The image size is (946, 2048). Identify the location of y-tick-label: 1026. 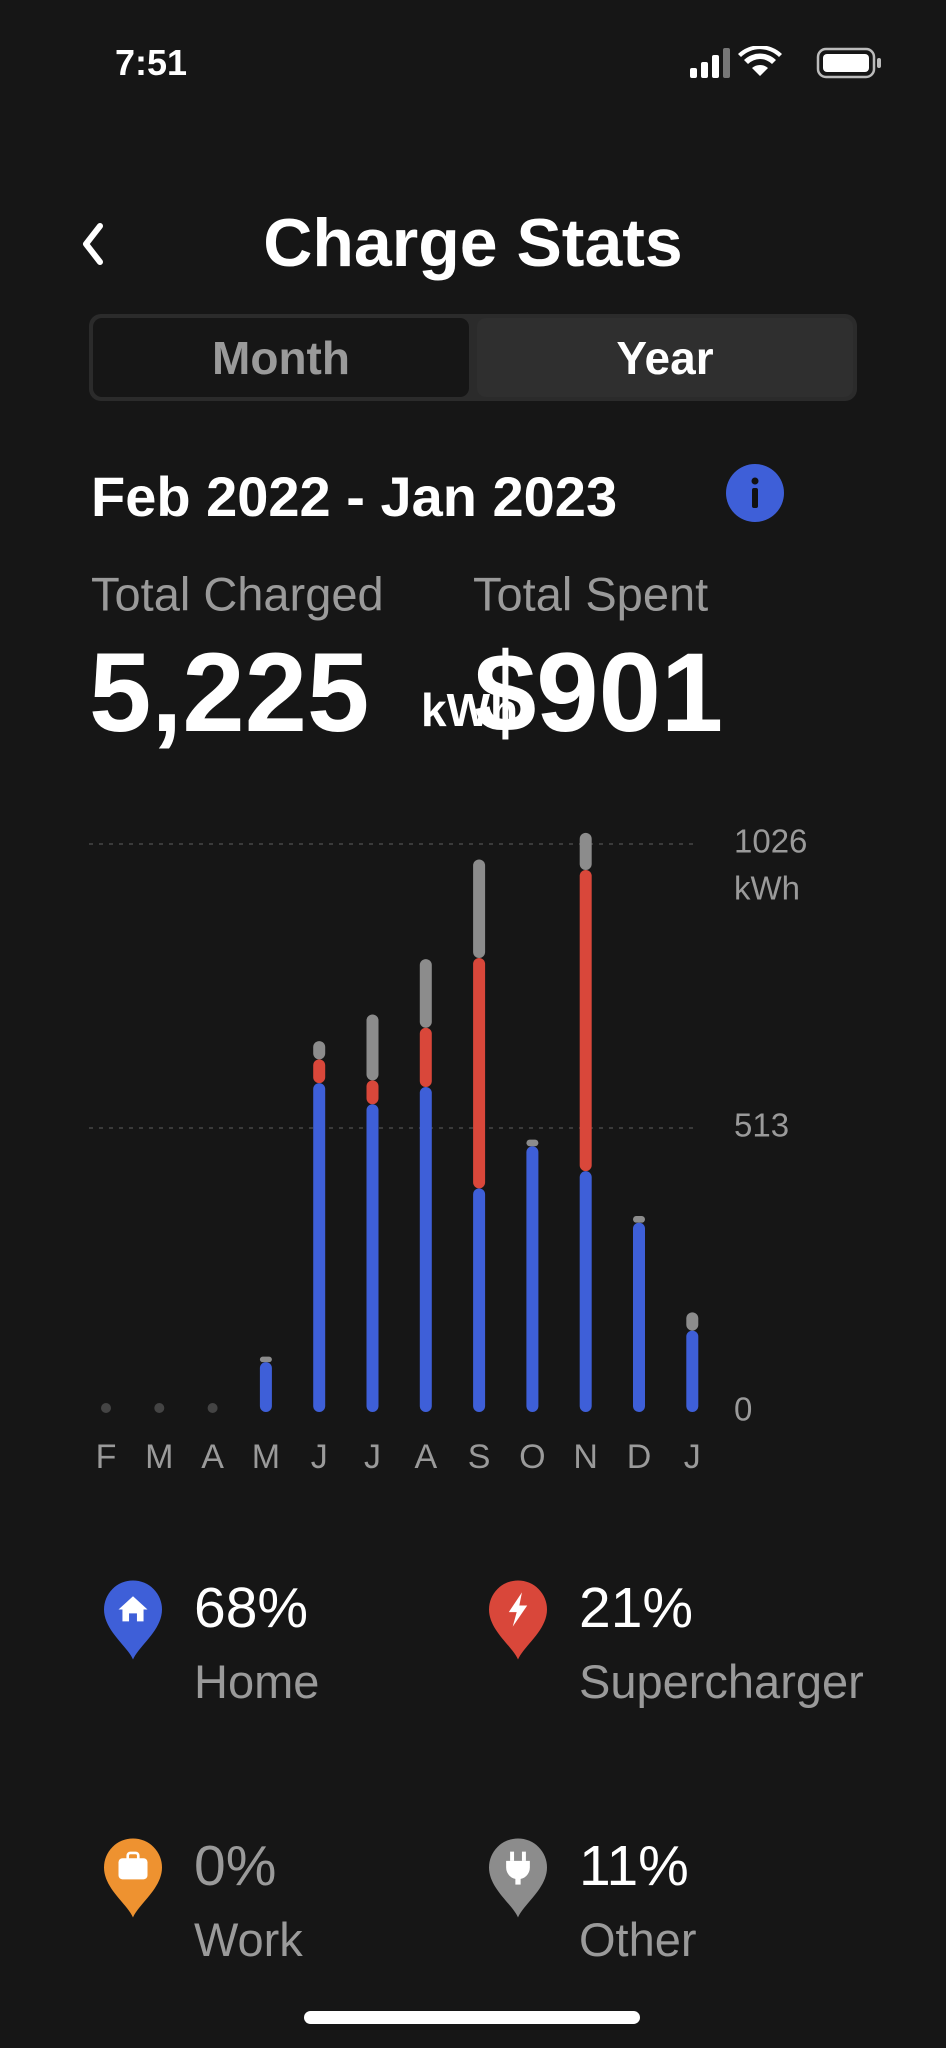
(770, 841).